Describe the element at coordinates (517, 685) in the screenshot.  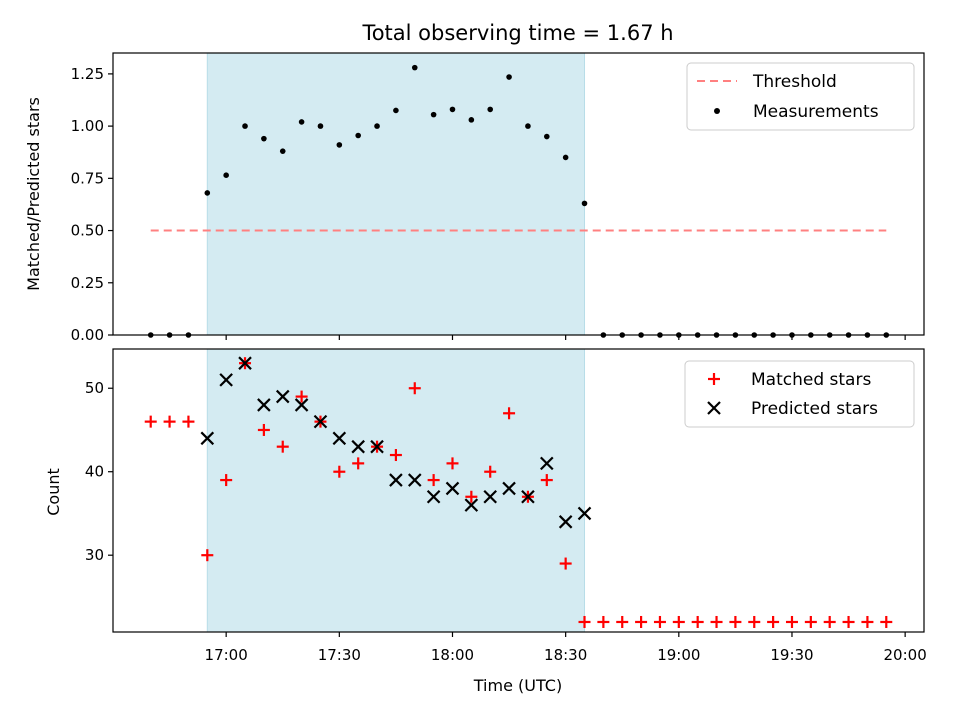
I see `x-axis-label: Time (UTC)` at that location.